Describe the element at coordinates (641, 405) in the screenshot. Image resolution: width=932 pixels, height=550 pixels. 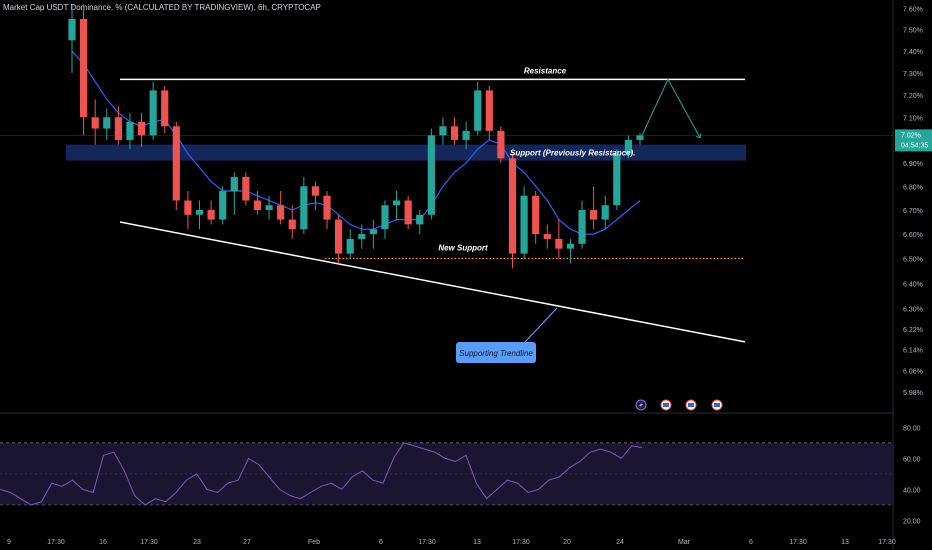
I see `lightning-icon` at that location.